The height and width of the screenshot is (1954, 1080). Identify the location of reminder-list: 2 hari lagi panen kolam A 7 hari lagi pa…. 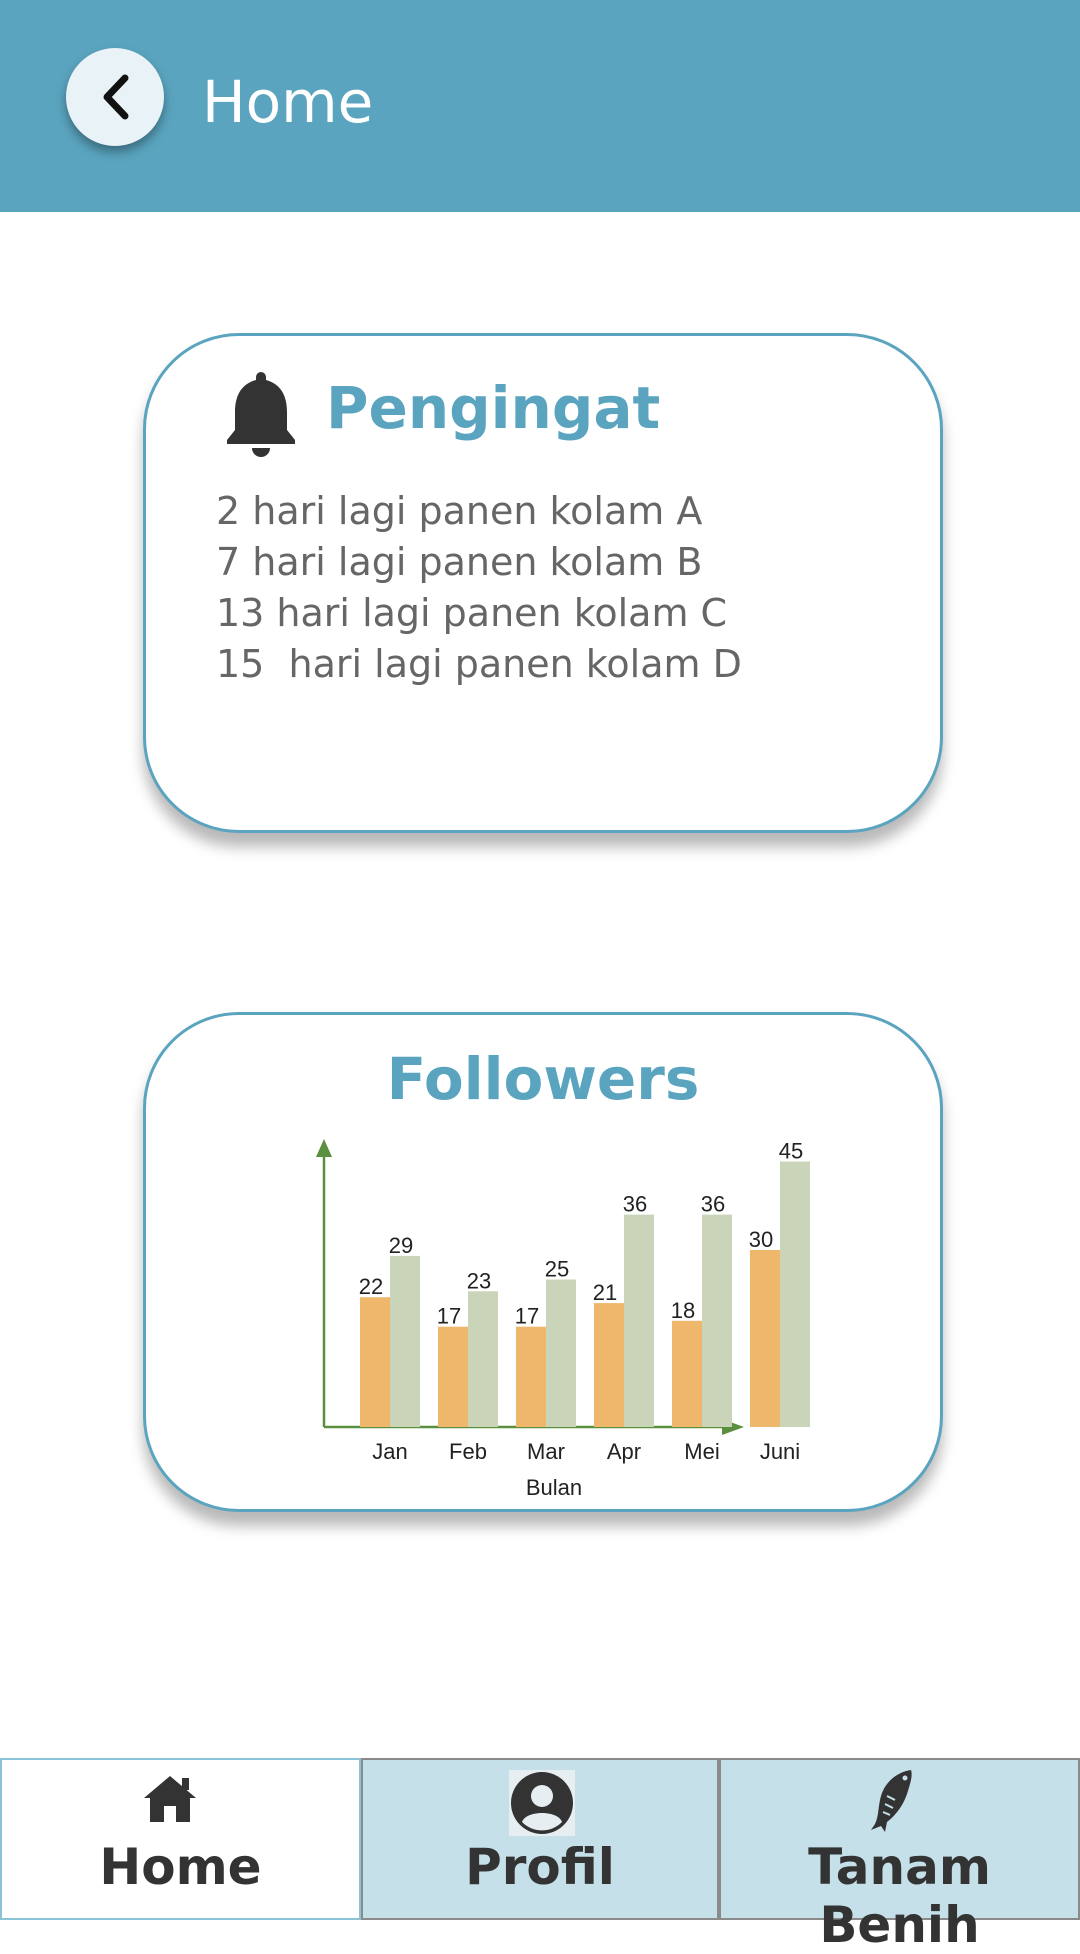
(479, 588).